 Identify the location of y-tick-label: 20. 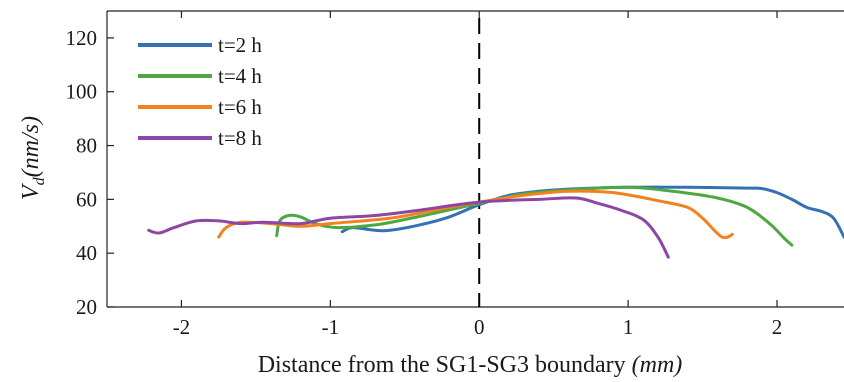
(86, 307).